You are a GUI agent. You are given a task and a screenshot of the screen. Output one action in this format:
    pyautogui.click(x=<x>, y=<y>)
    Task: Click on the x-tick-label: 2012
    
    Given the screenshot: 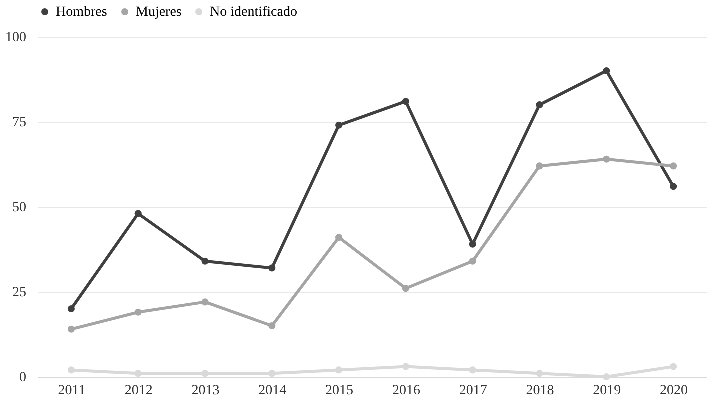 What is the action you would take?
    pyautogui.click(x=138, y=391)
    